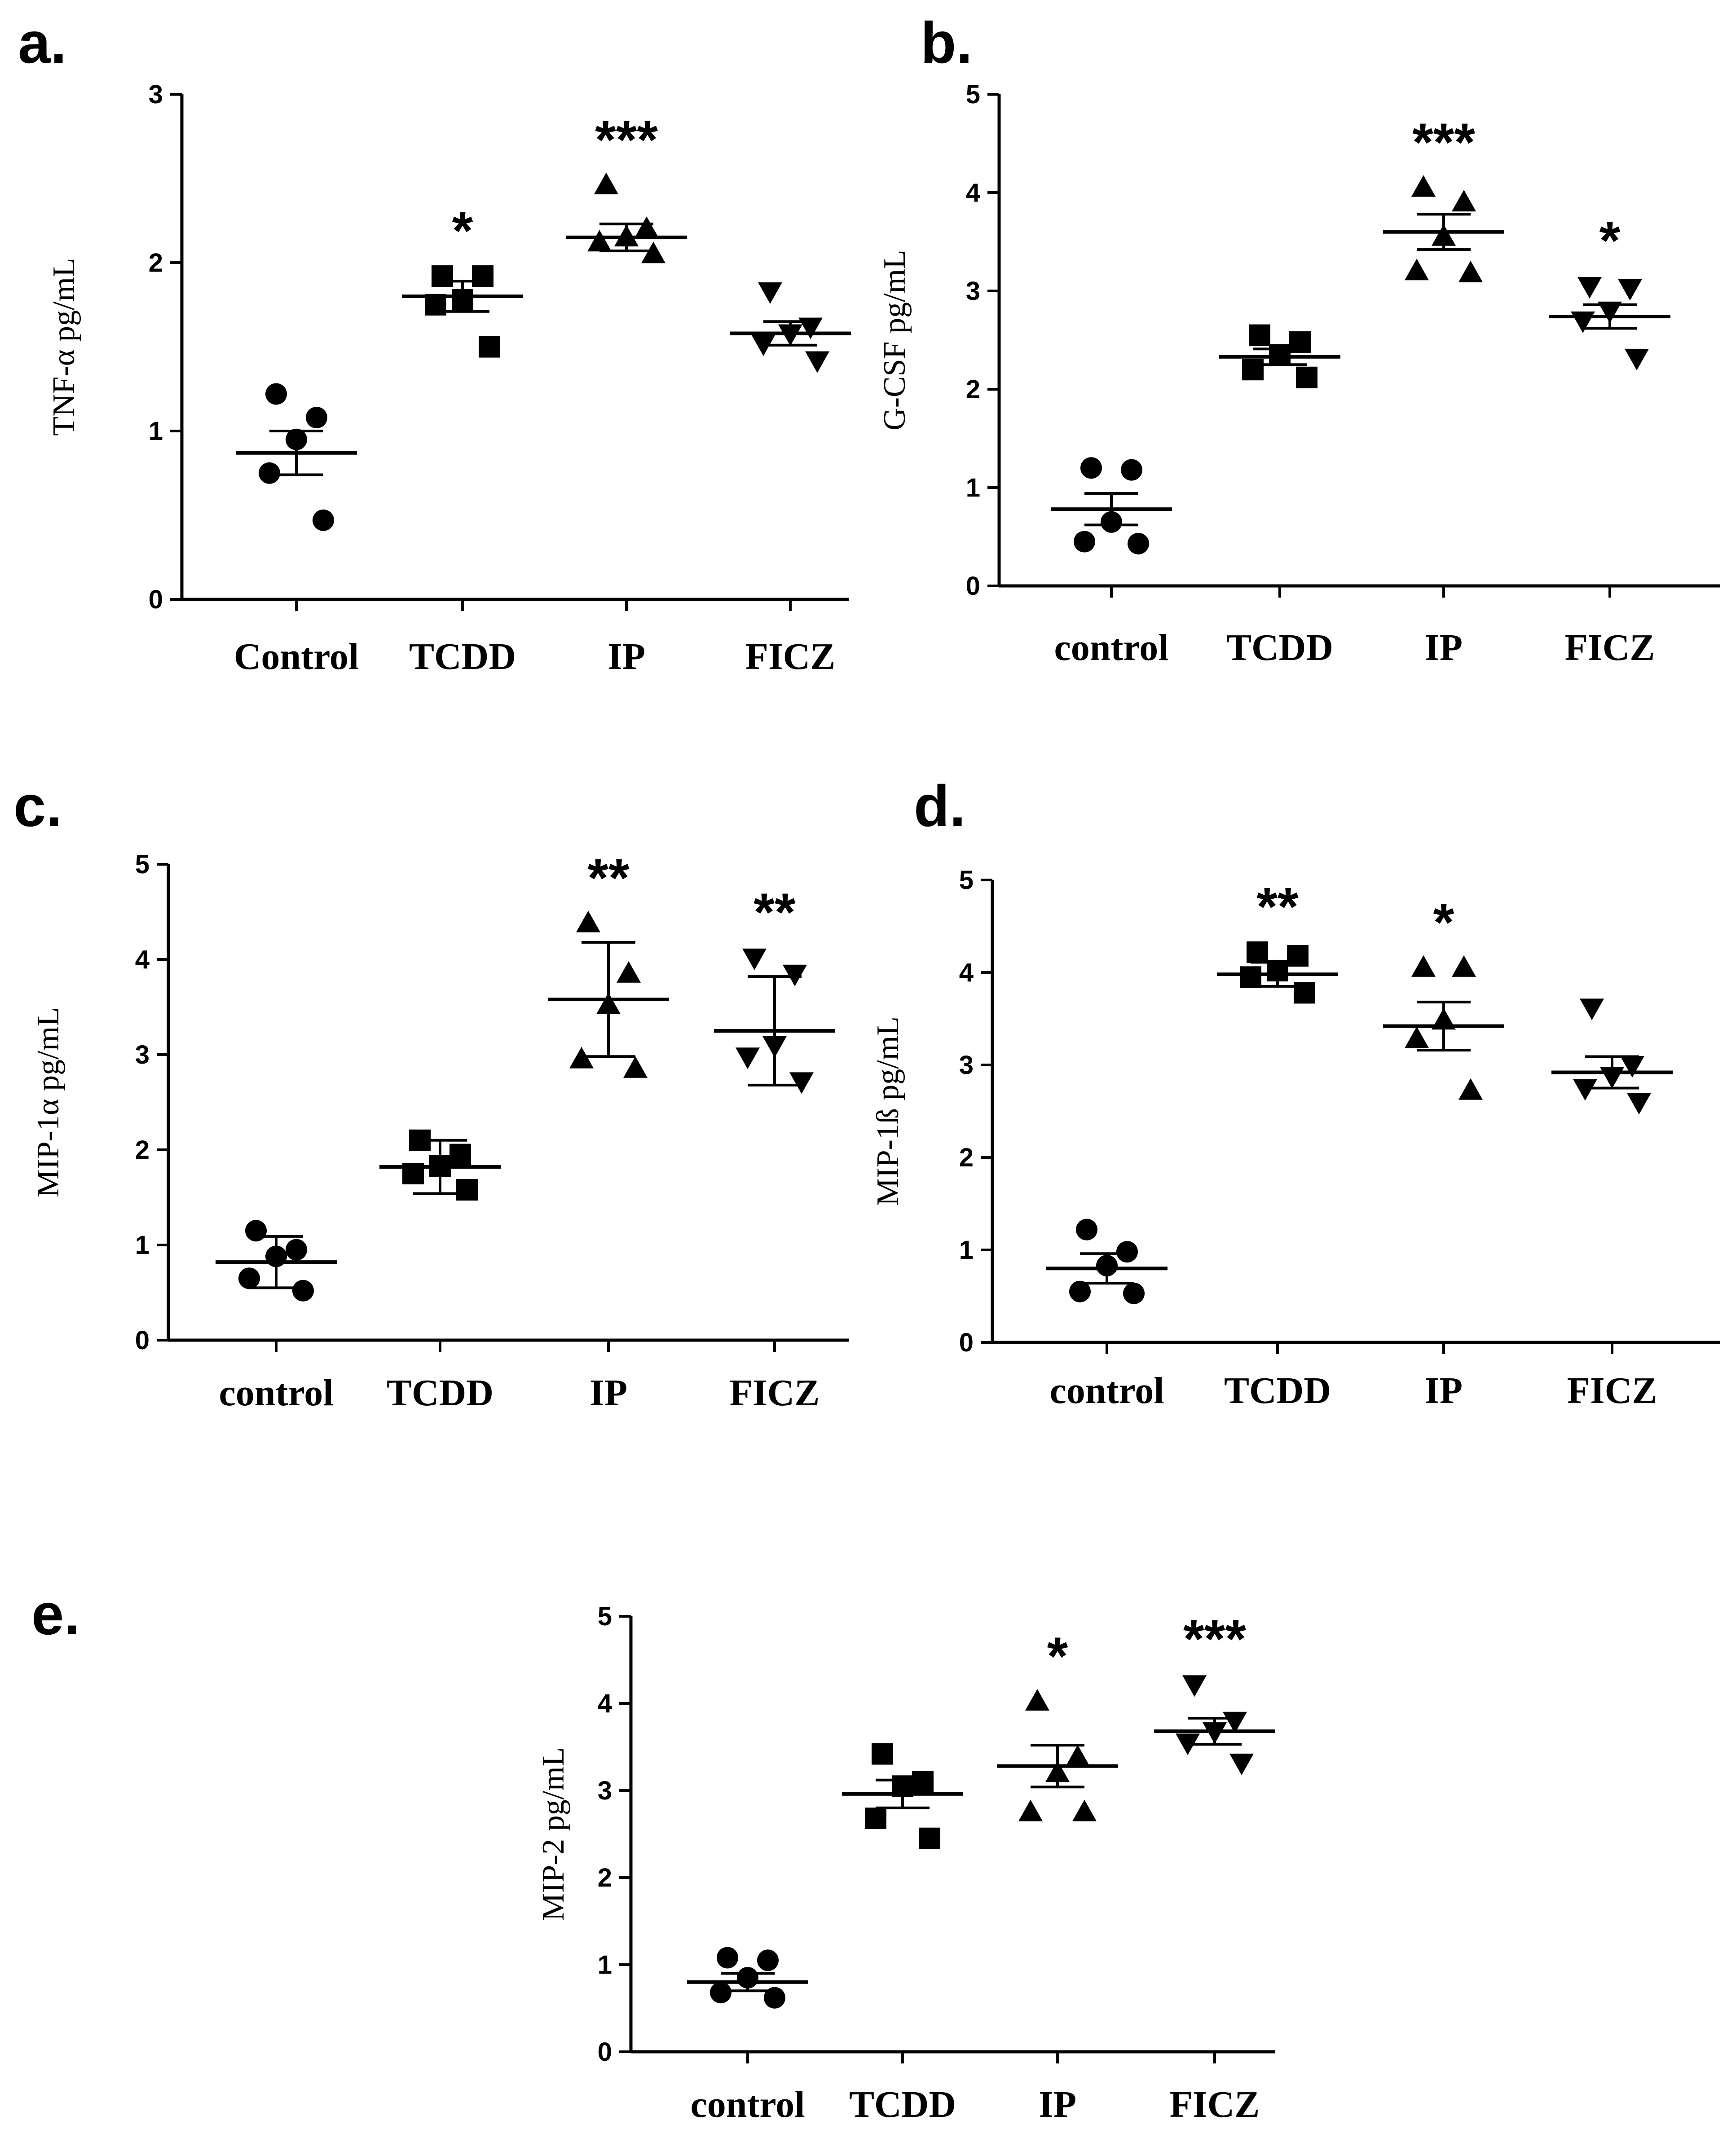 The image size is (1736, 2129). Describe the element at coordinates (775, 912) in the screenshot. I see `significance-marker: **` at that location.